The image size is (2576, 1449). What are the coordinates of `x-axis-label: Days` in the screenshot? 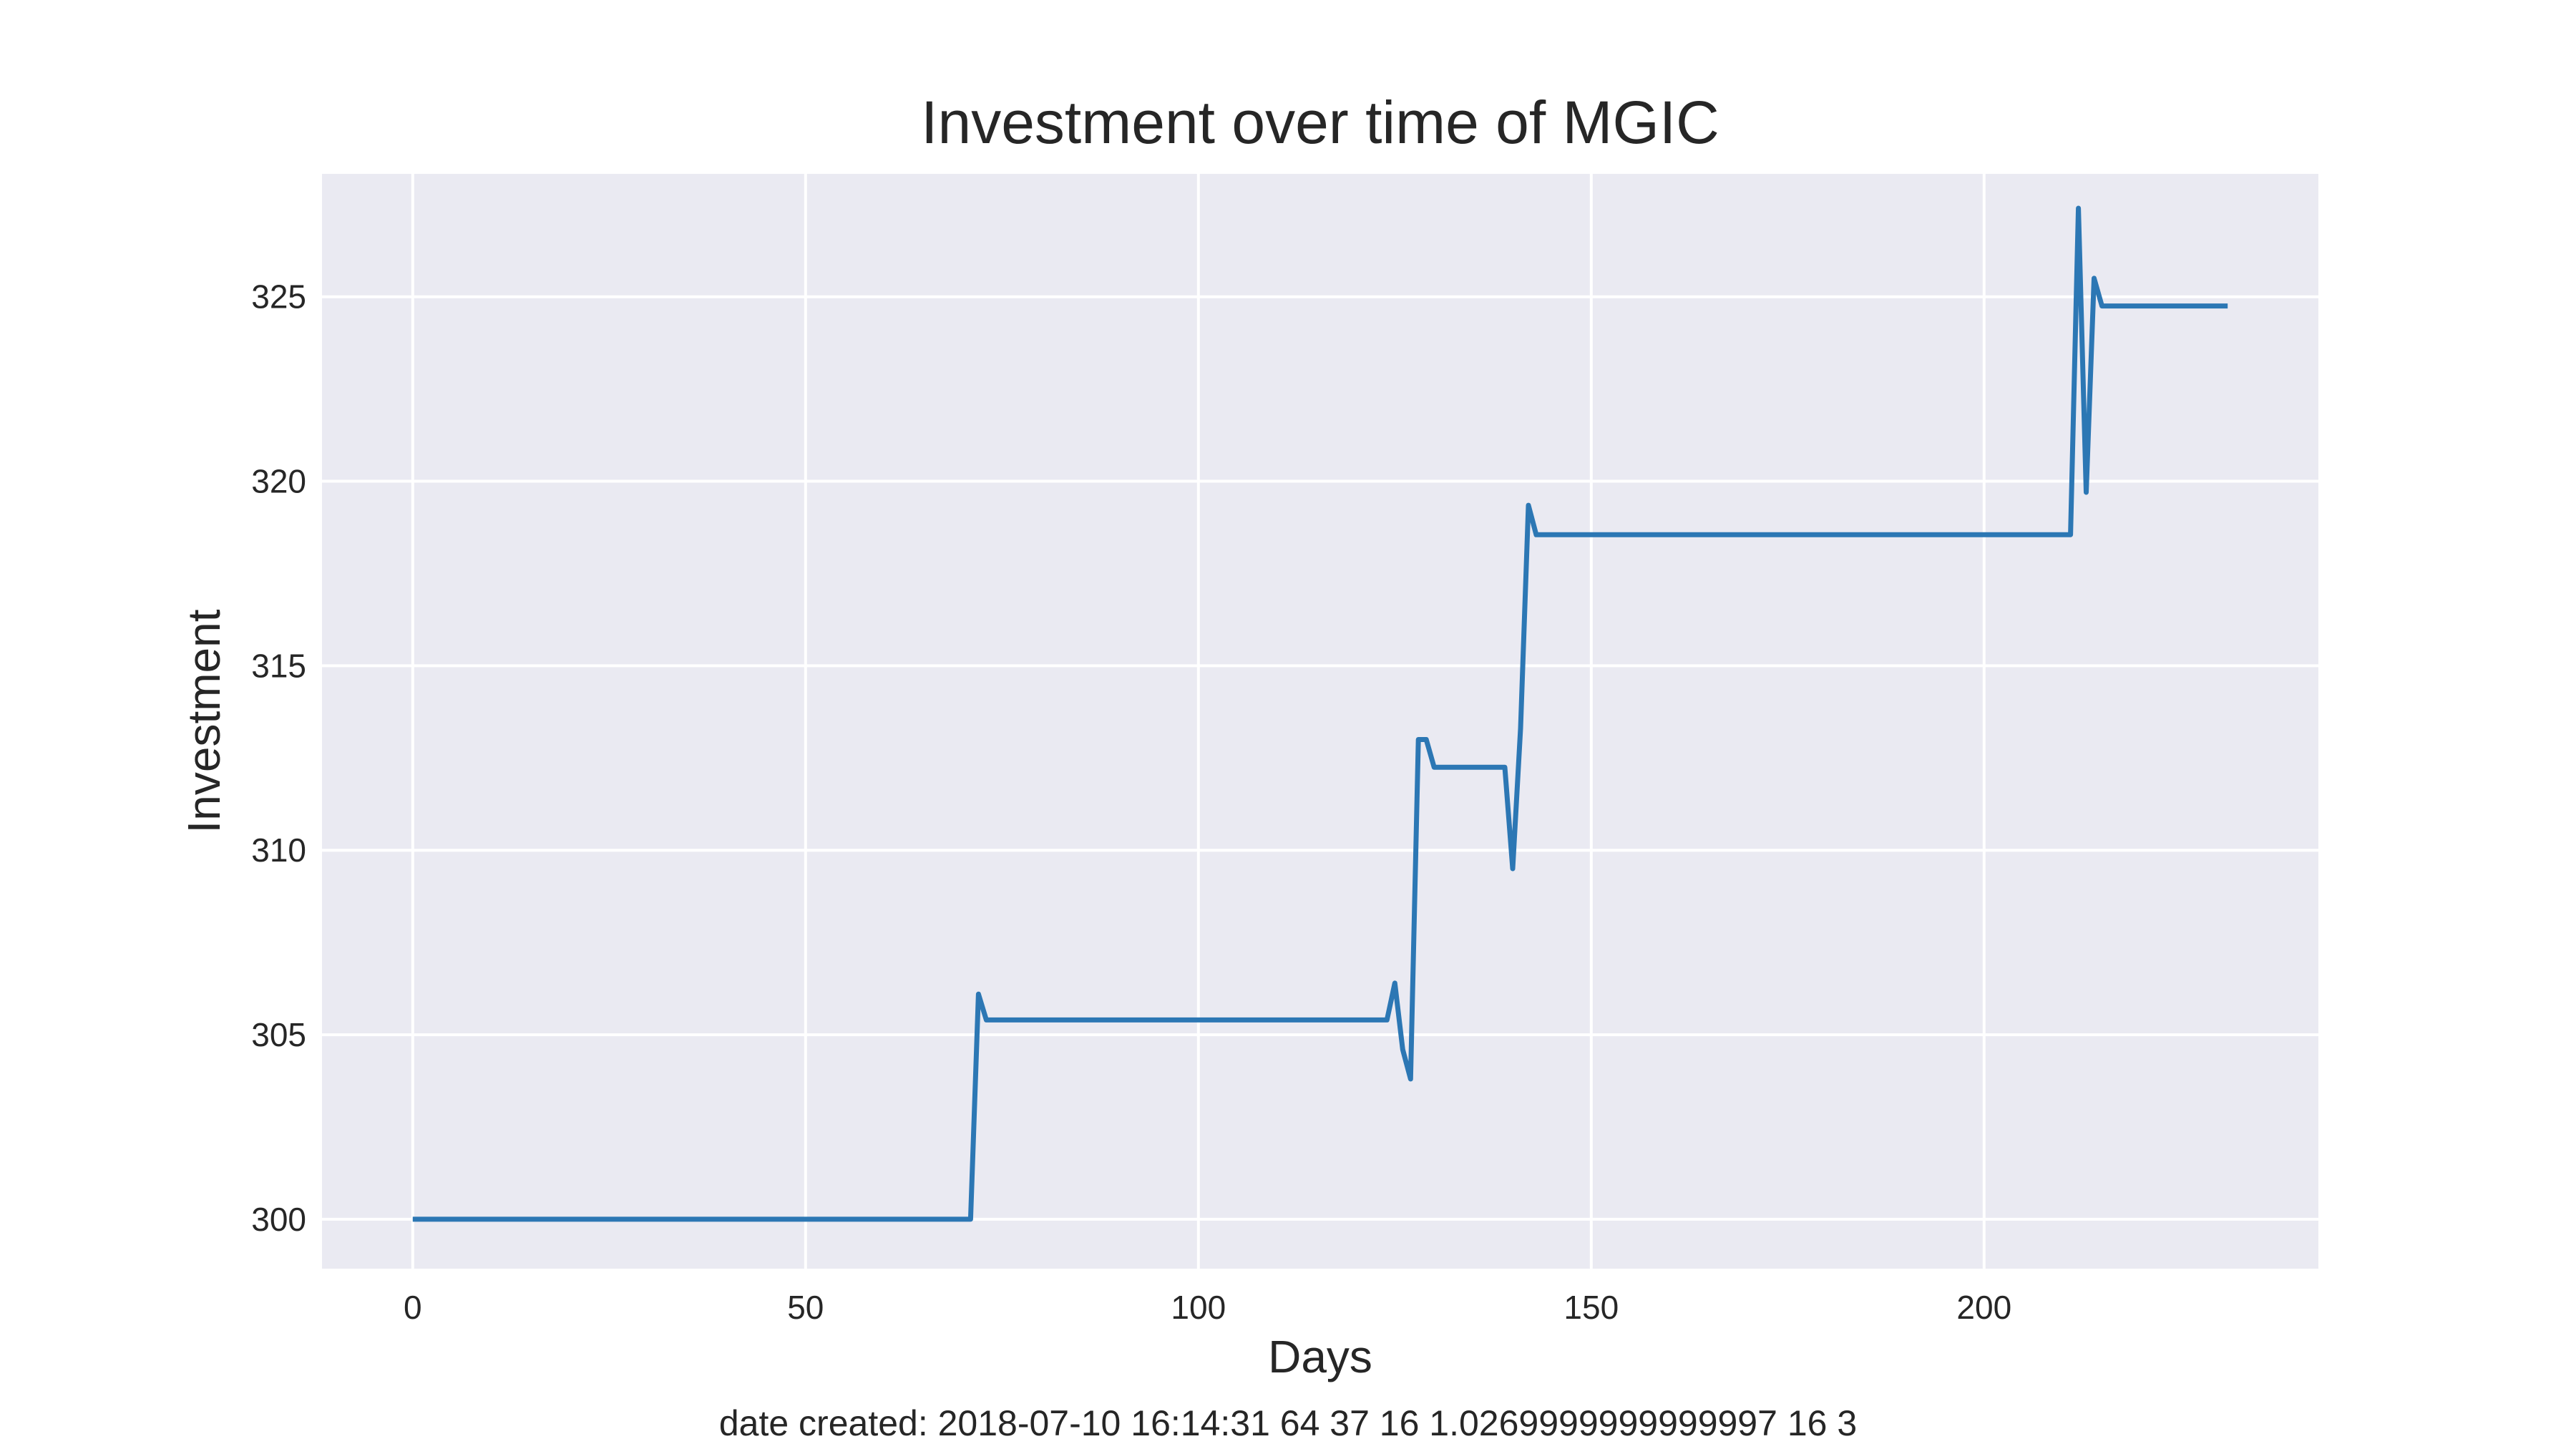 It's located at (1320, 1356).